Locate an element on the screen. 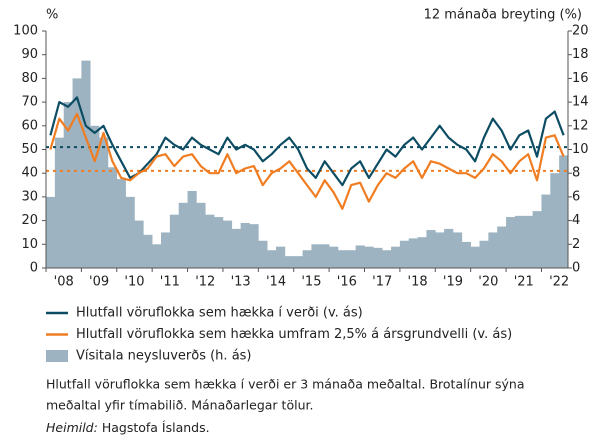 Image resolution: width=614 pixels, height=440 pixels. y-tick-label: 0 is located at coordinates (34, 268).